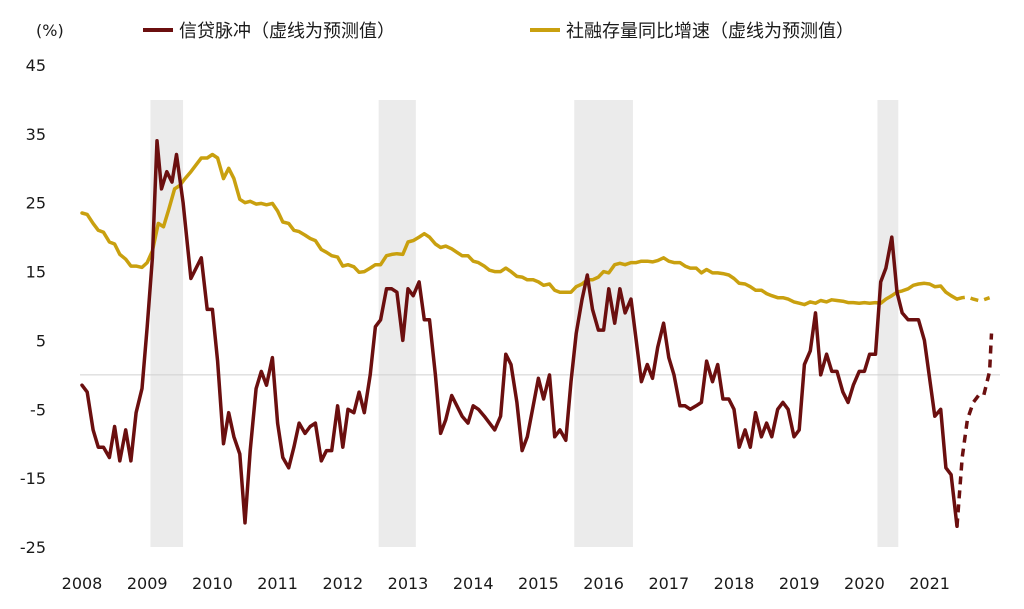 The height and width of the screenshot is (609, 1024). What do you see at coordinates (342, 583) in the screenshot?
I see `x-tick-label: 2012` at bounding box center [342, 583].